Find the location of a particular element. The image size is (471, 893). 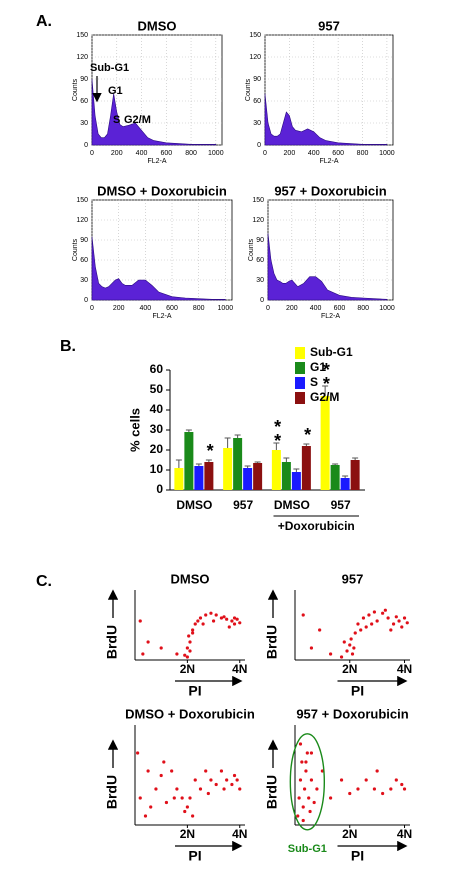

x-tick-label: 957 is located at coordinates (243, 505).